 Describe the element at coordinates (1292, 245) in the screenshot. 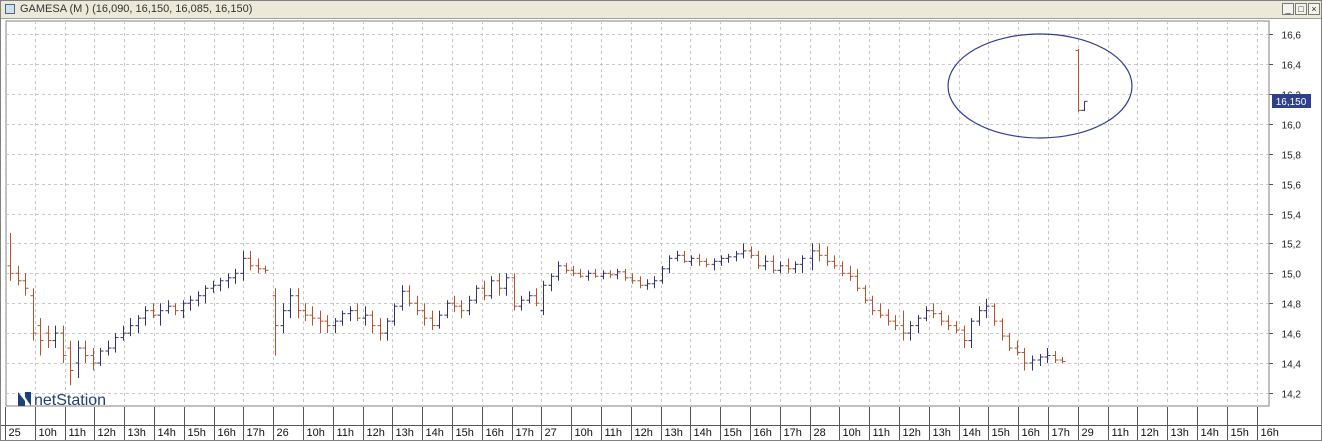

I see `y-tick-label: 15,2` at that location.